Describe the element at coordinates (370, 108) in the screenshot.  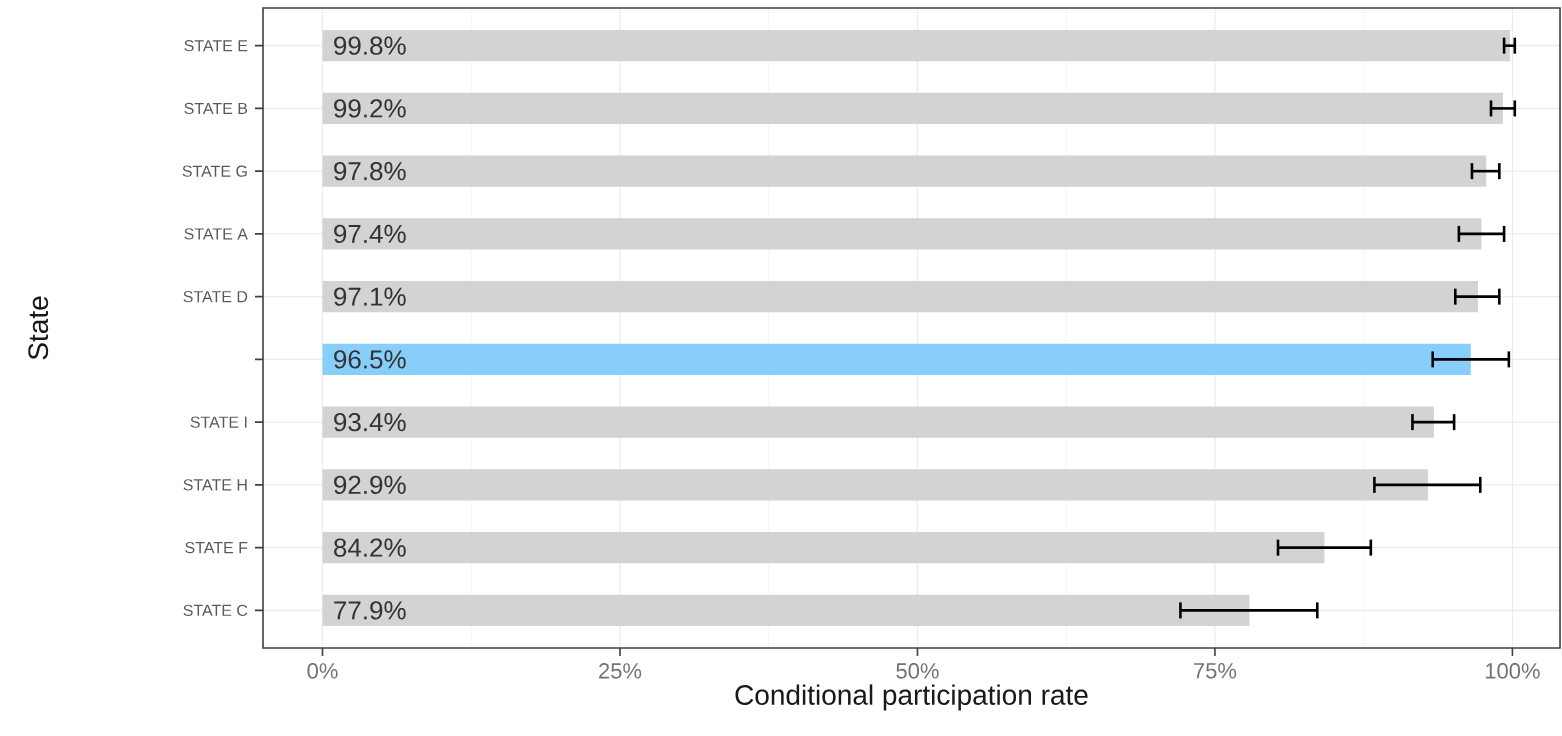
I see `data-label: 99.2%` at that location.